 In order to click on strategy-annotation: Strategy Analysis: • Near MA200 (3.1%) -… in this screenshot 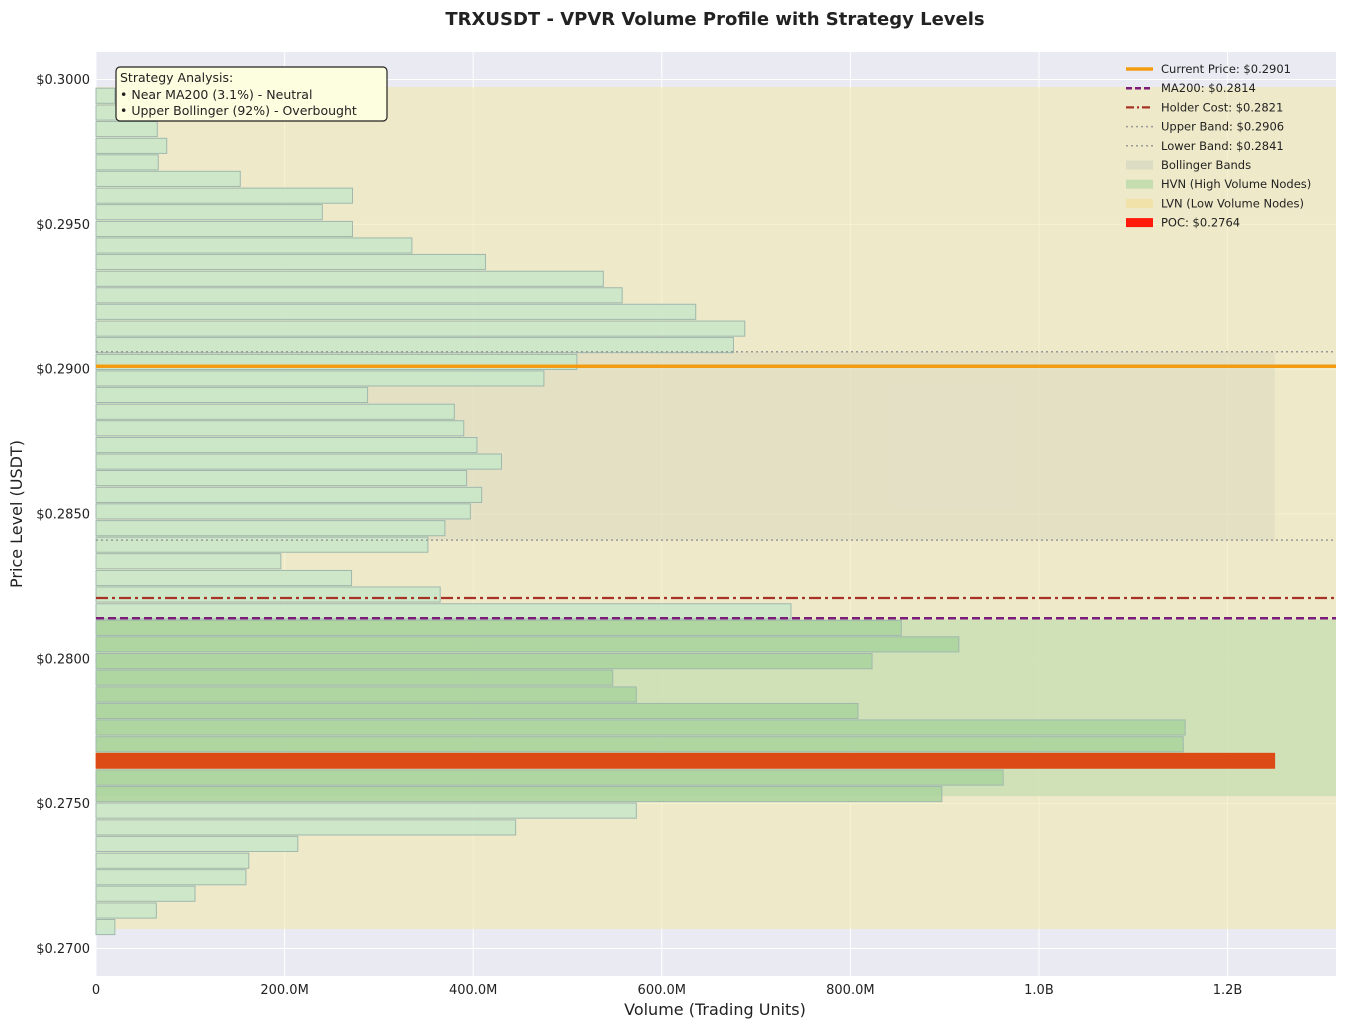, I will do `click(251, 94)`.